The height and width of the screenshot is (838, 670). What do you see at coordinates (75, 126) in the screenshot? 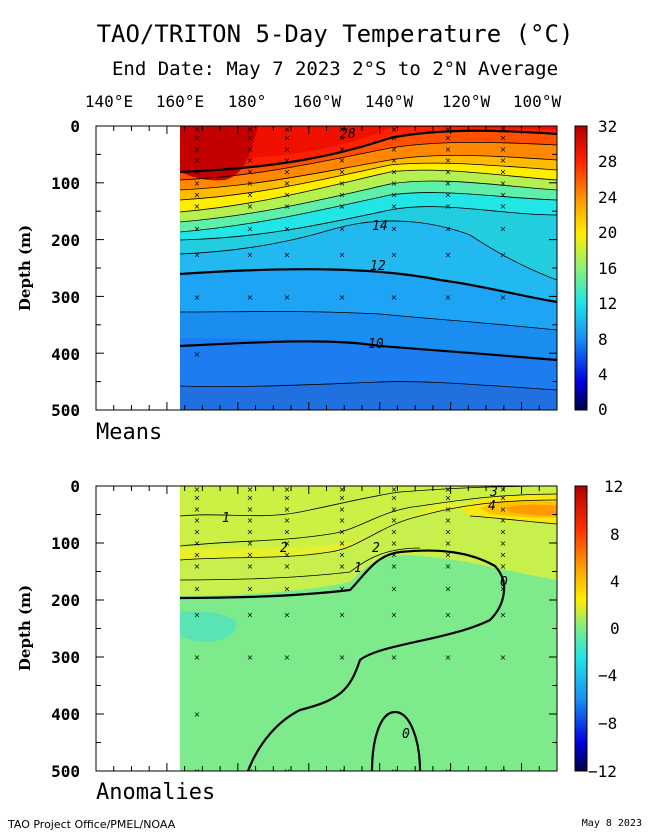
I see `means-ytick-0: 0` at bounding box center [75, 126].